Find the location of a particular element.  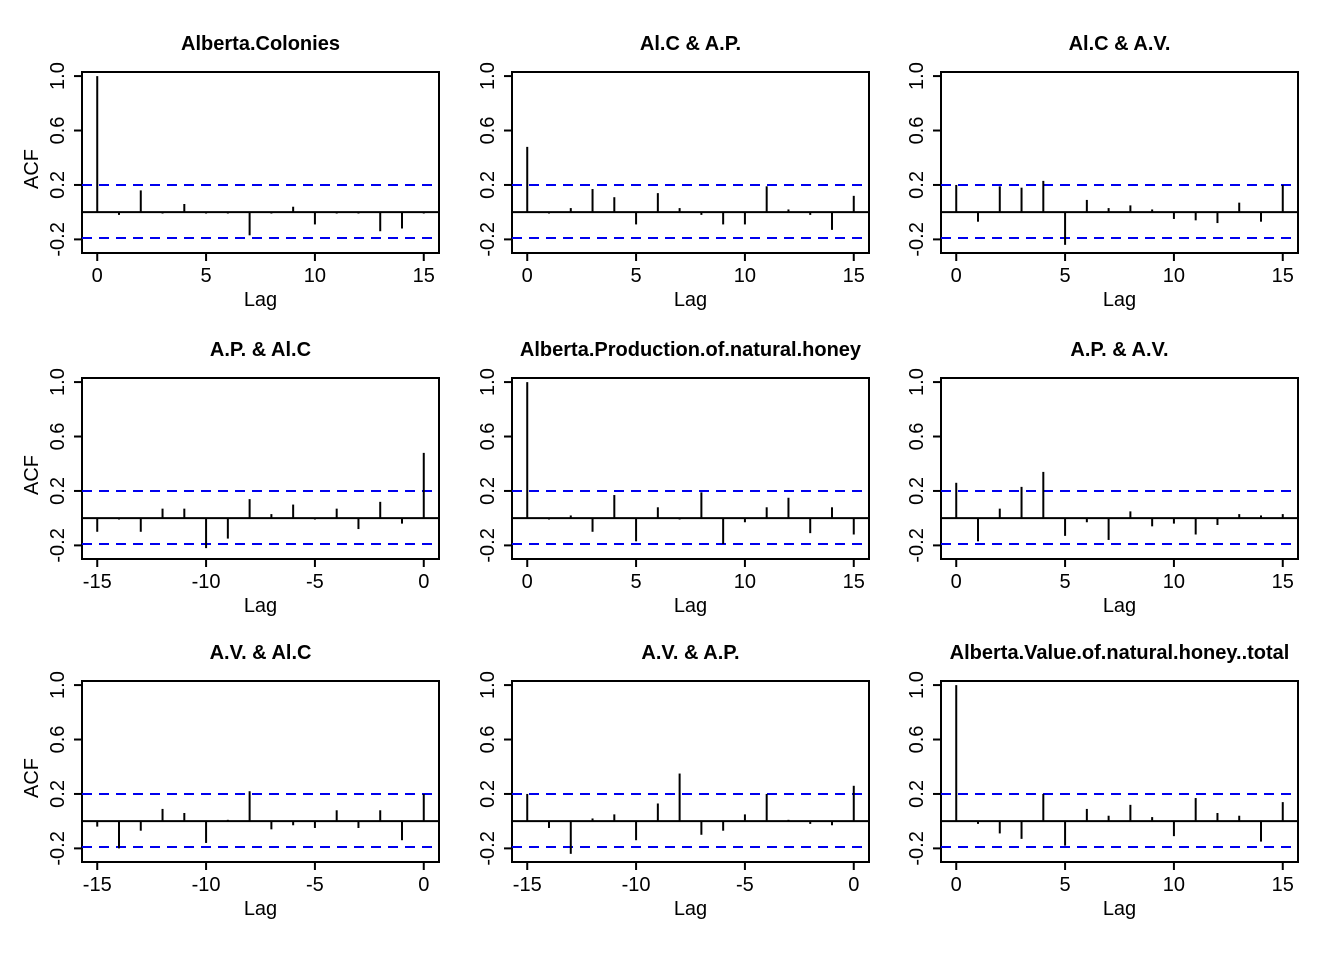

panel-title: Al.C & A.V. is located at coordinates (1120, 44).